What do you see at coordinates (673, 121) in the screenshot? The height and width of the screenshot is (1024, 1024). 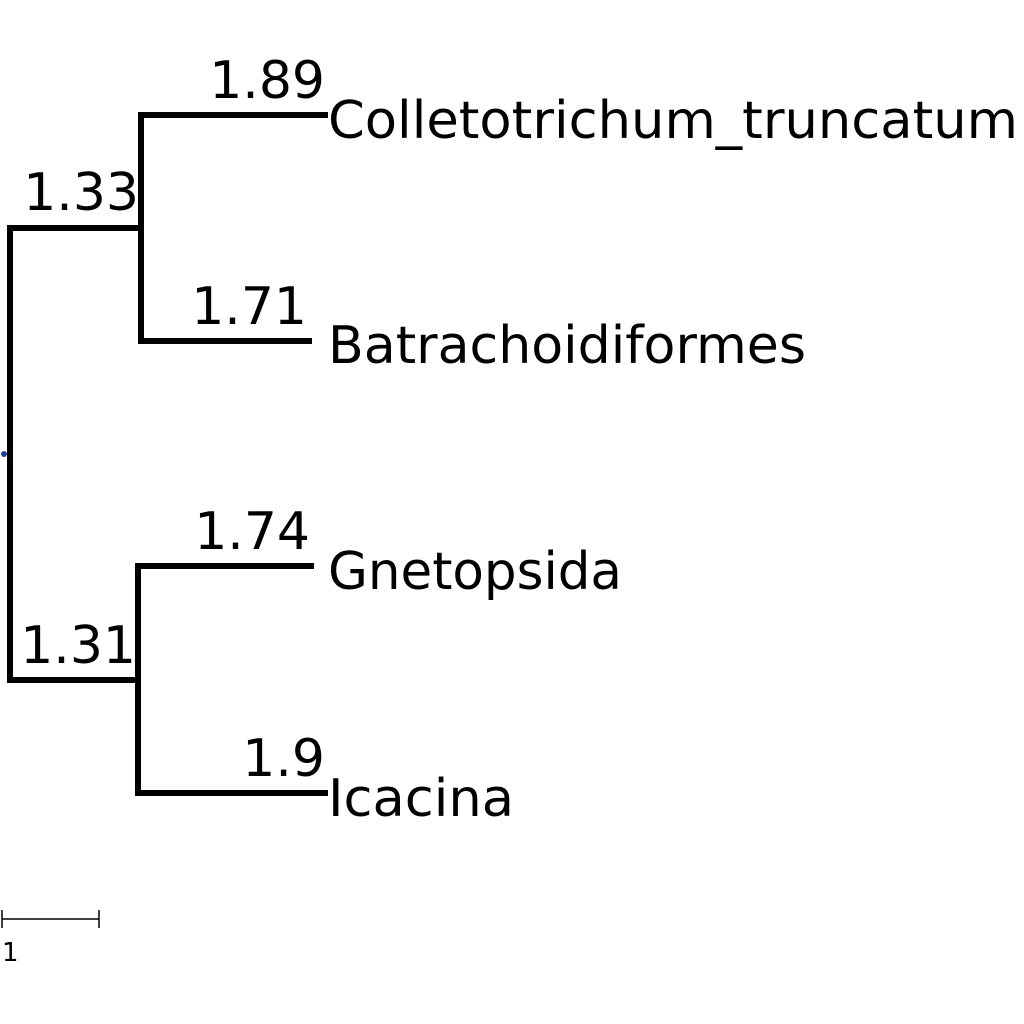 I see `leaf-label-colletotrichum: Colletotrichum_truncatum` at bounding box center [673, 121].